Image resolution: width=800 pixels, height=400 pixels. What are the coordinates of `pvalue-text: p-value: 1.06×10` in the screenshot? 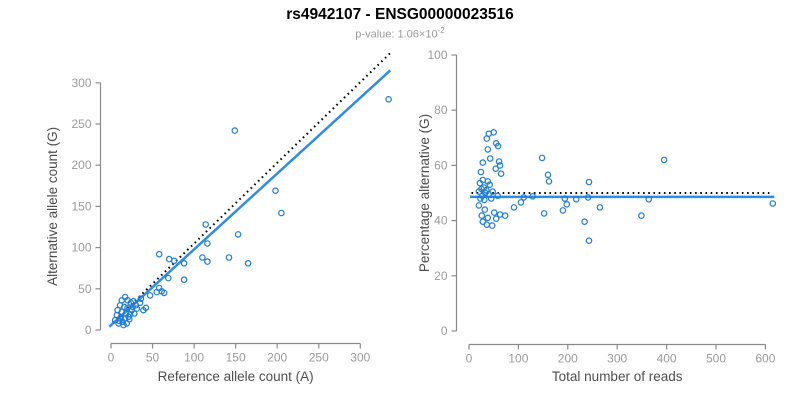 It's located at (396, 34).